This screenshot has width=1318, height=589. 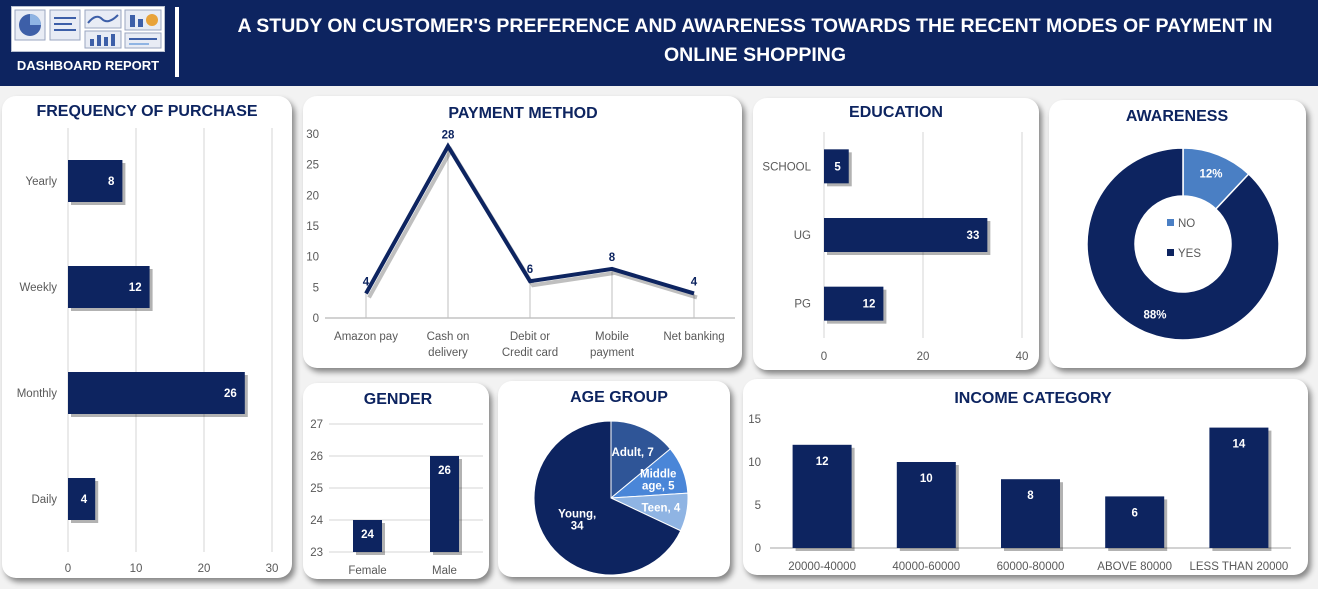 I want to click on education-chart: EDUCATION 0 20 40 5 SCHOOL 33 UG 12 PG, so click(x=895, y=233).